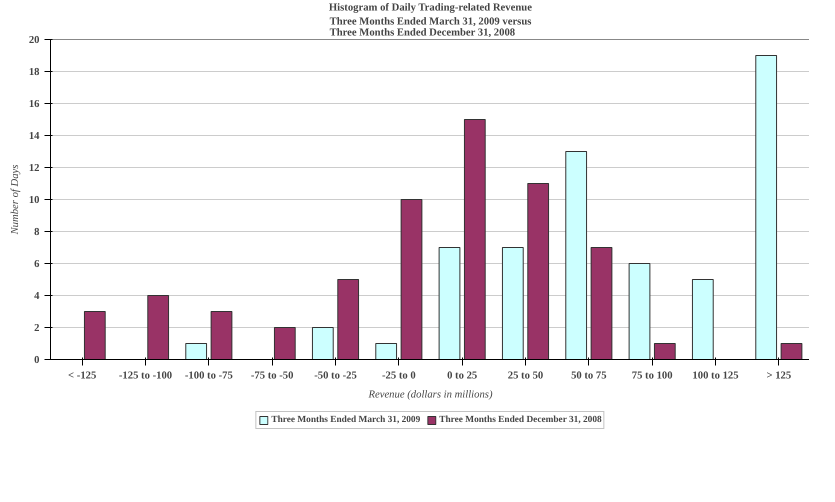  I want to click on legend-label: Three Months Ended December 31, 2008, so click(520, 420).